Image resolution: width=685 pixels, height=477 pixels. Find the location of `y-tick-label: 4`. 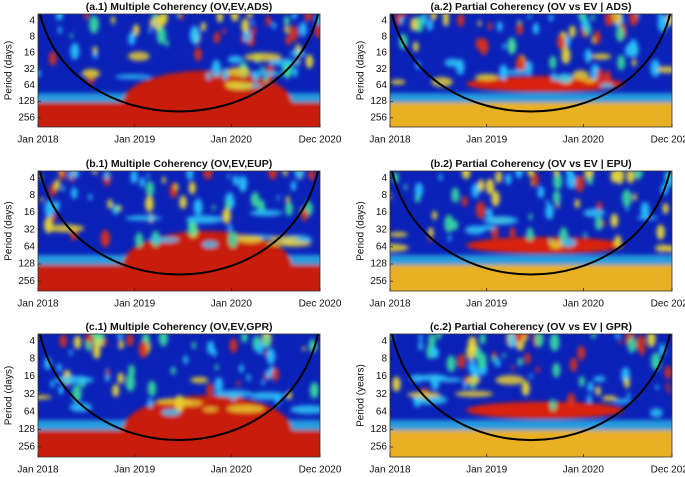

y-tick-label: 4 is located at coordinates (32, 341).